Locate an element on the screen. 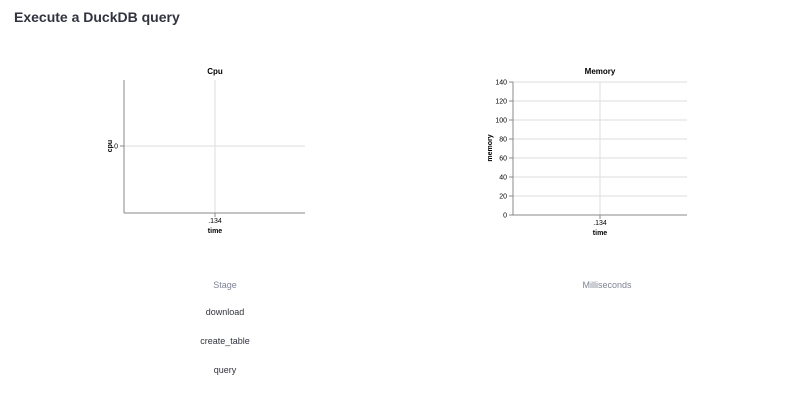 This screenshot has width=800, height=400. memory-y-tick-label: 120 is located at coordinates (501, 102).